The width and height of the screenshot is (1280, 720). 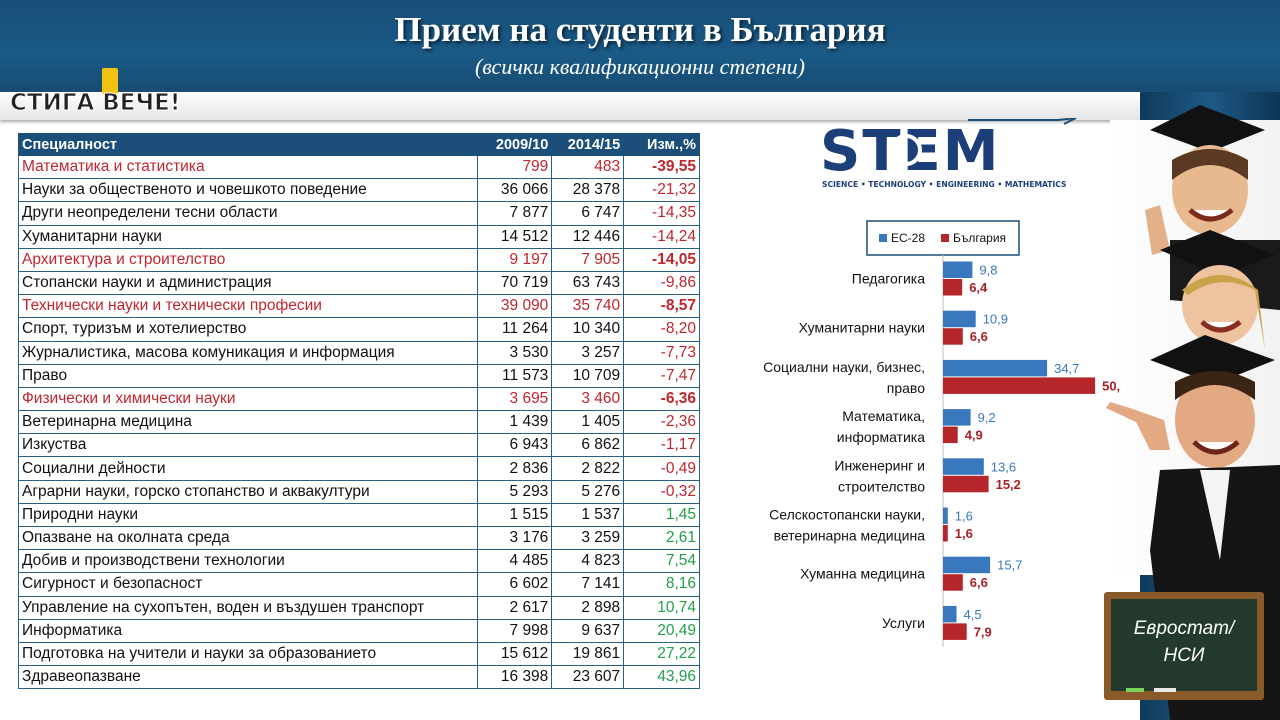 I want to click on value-2014-cell: 23 607, so click(x=588, y=677).